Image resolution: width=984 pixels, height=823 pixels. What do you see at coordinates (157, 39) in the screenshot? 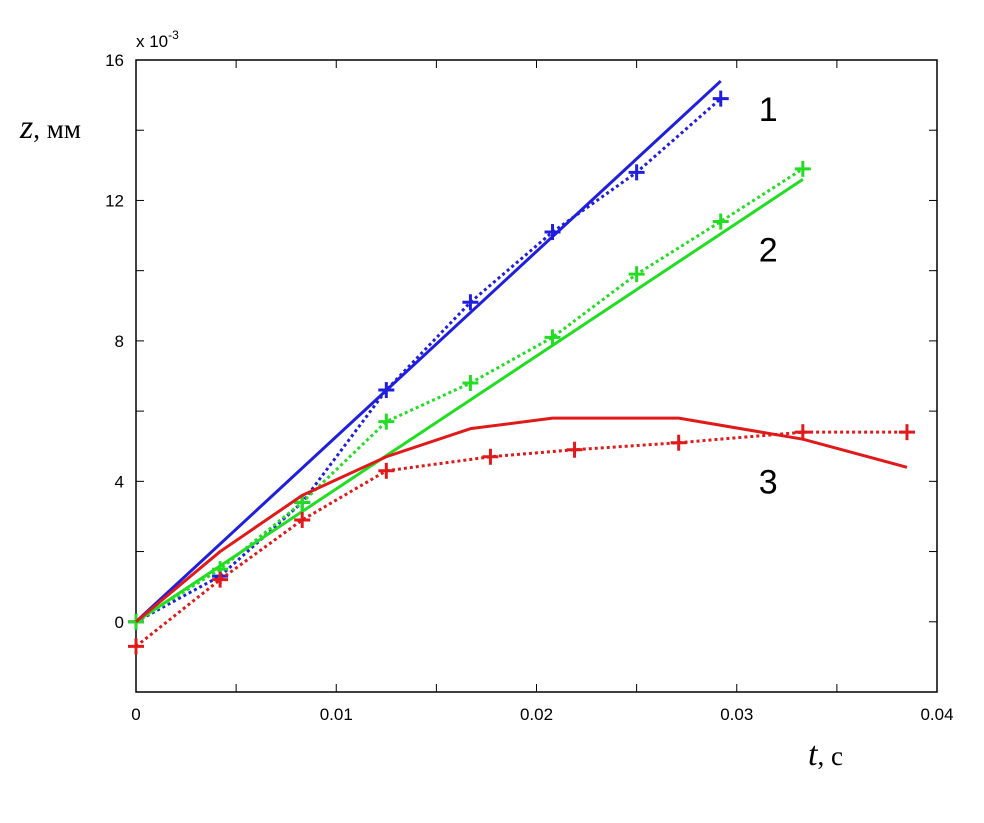
I see `y-axis-multiplier: x 10-3` at bounding box center [157, 39].